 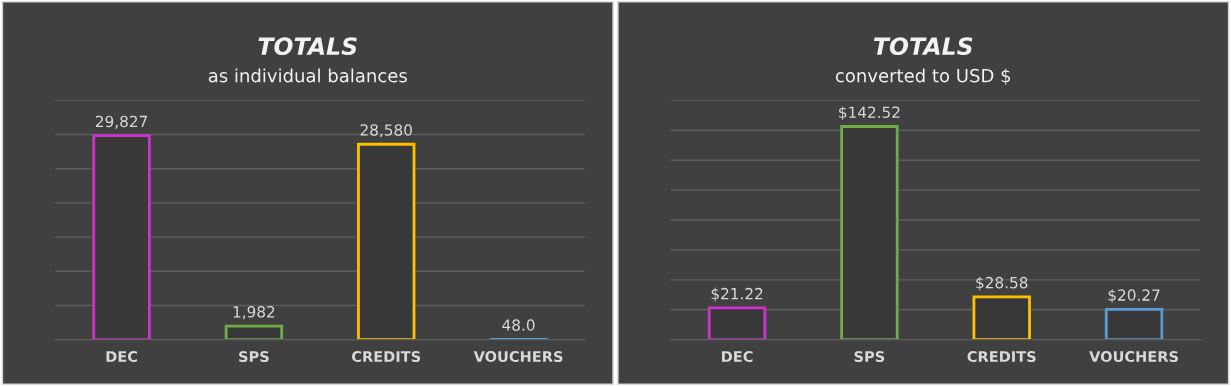 I want to click on chart-subtitle: converted to USD $, so click(x=923, y=76).